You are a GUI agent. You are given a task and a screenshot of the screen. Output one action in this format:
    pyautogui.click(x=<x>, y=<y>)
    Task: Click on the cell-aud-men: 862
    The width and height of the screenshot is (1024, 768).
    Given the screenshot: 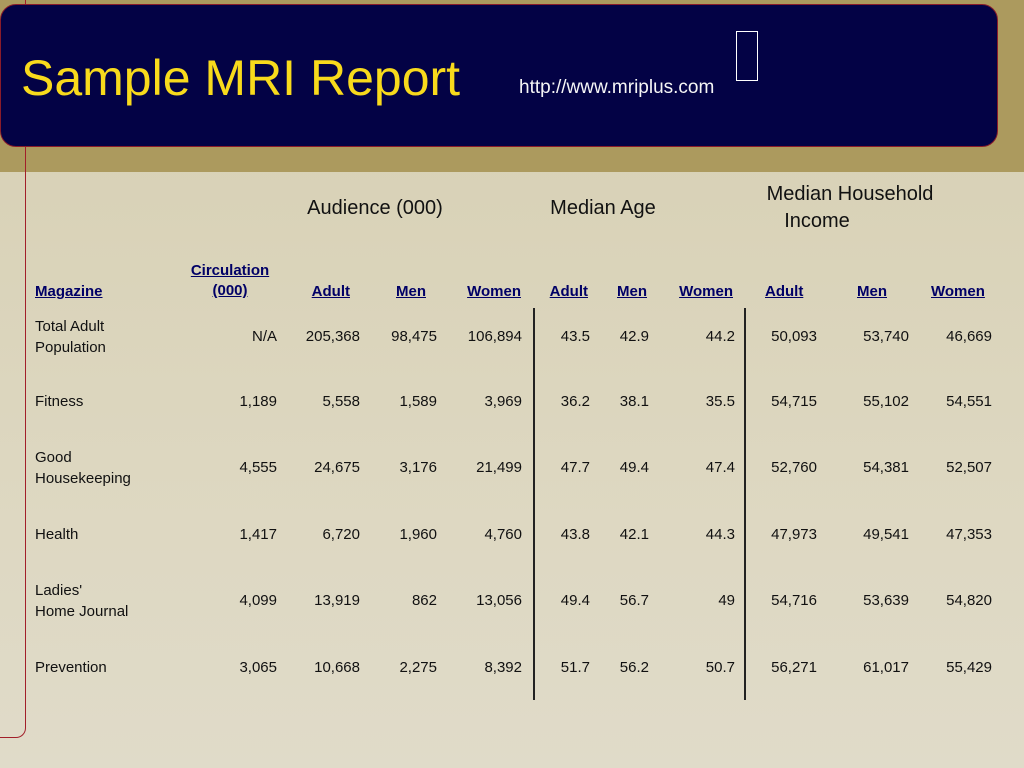 What is the action you would take?
    pyautogui.click(x=424, y=600)
    